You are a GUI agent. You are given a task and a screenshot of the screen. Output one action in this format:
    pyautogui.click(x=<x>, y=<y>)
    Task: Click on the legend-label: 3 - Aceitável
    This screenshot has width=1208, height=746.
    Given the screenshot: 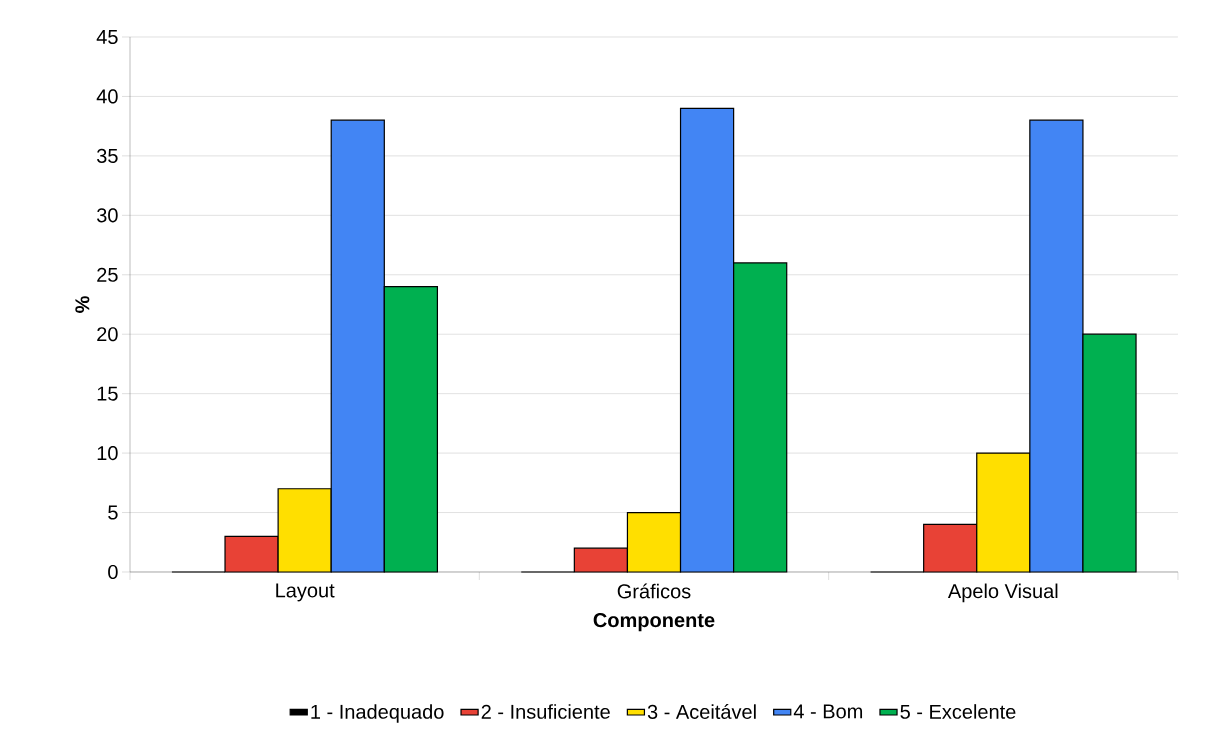 What is the action you would take?
    pyautogui.click(x=701, y=711)
    